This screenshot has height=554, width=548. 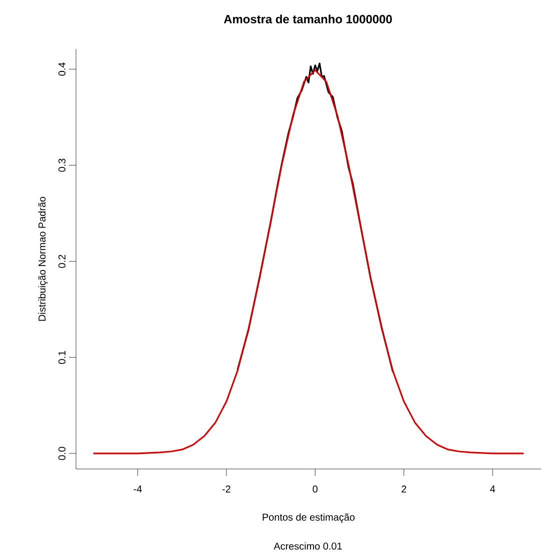 I want to click on y-tick-label: 0.4, so click(x=62, y=69).